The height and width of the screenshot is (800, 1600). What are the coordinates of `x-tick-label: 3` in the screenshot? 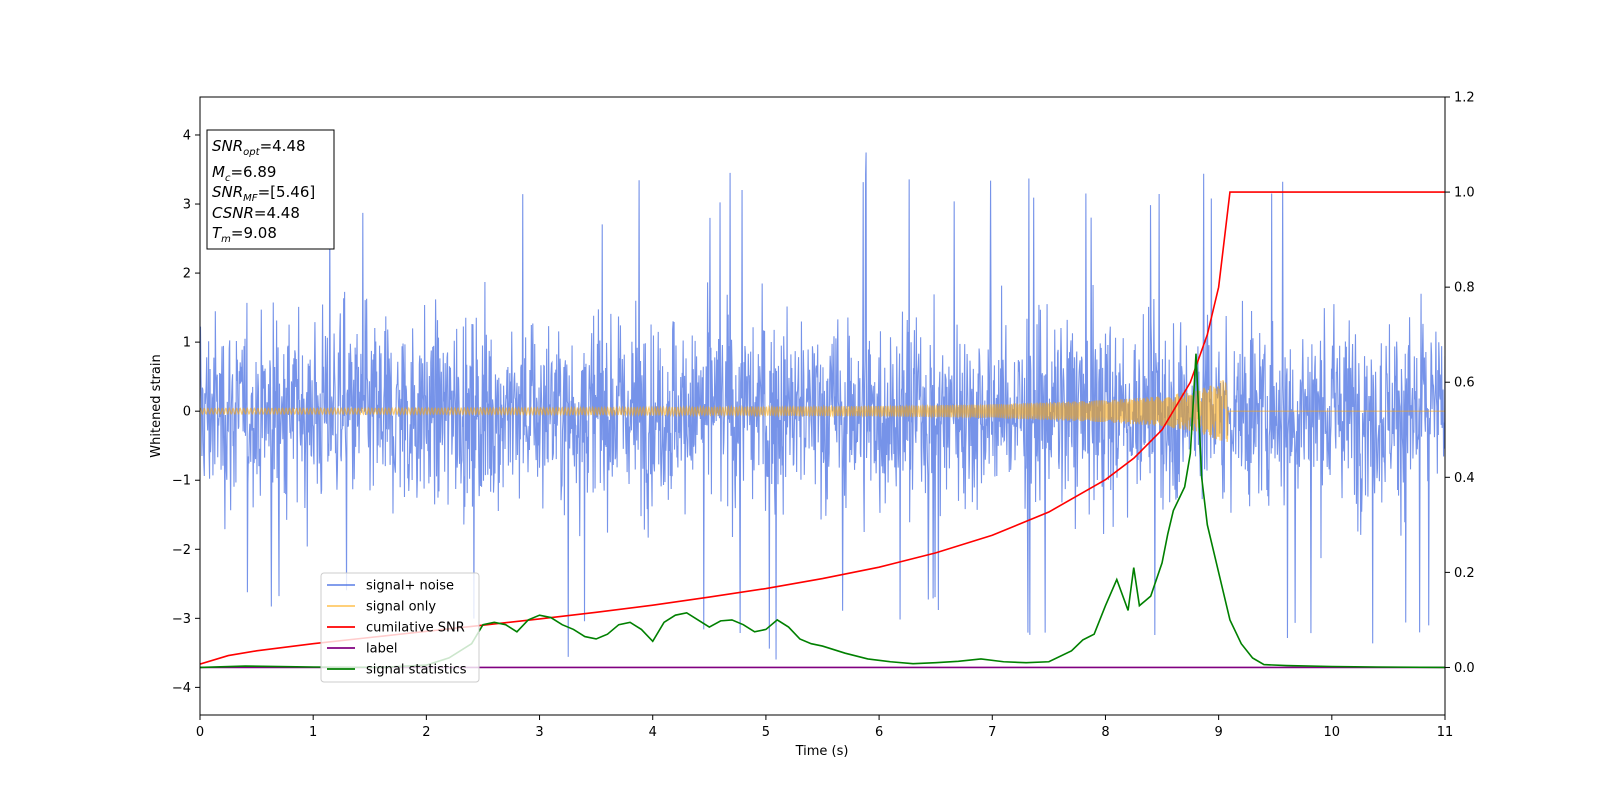 It's located at (539, 732).